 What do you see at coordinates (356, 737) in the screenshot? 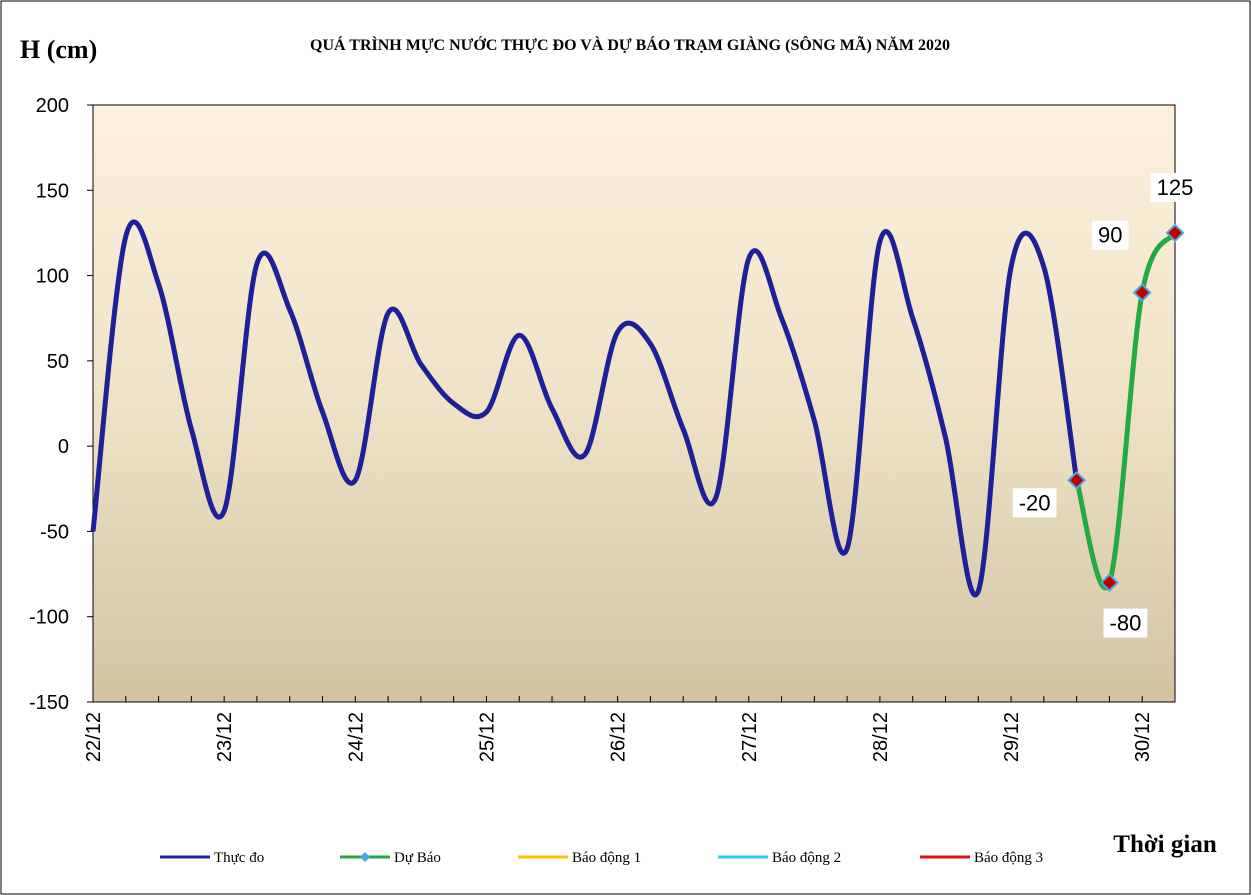
I see `x-tick-label: 24/12` at bounding box center [356, 737].